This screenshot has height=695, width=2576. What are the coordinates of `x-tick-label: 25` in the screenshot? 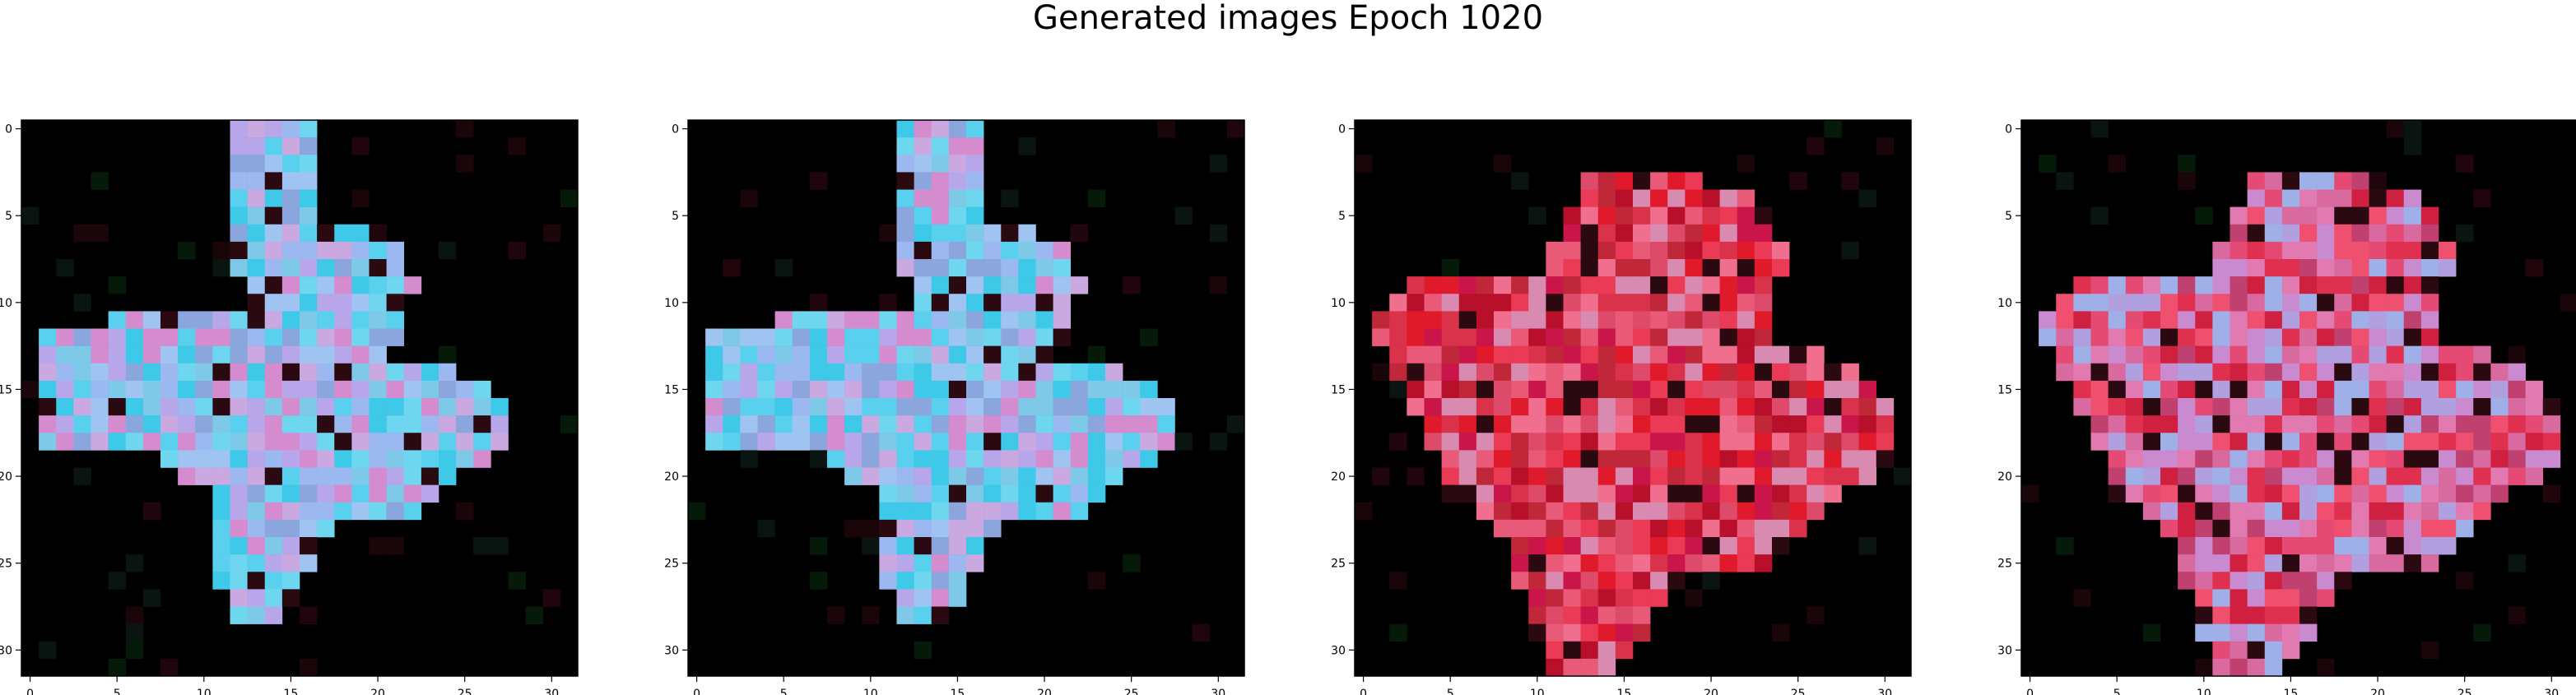 It's located at (465, 691).